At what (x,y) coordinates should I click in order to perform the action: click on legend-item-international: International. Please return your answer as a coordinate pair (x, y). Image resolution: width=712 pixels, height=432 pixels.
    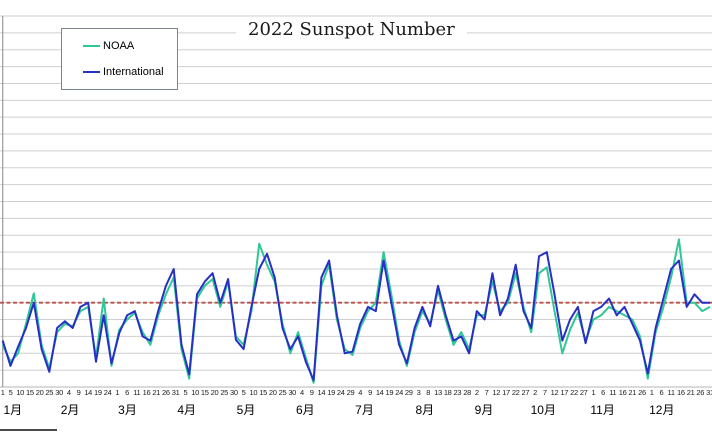
    Looking at the image, I should click on (128, 71).